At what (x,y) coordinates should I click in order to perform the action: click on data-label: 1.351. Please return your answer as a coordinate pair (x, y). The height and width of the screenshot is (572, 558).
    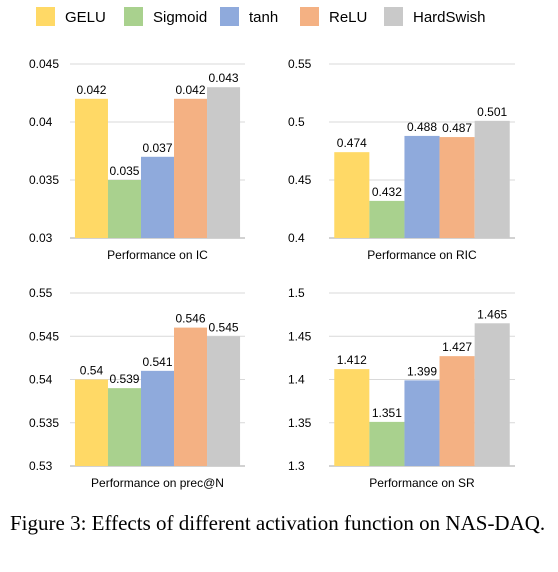
    Looking at the image, I should click on (387, 413).